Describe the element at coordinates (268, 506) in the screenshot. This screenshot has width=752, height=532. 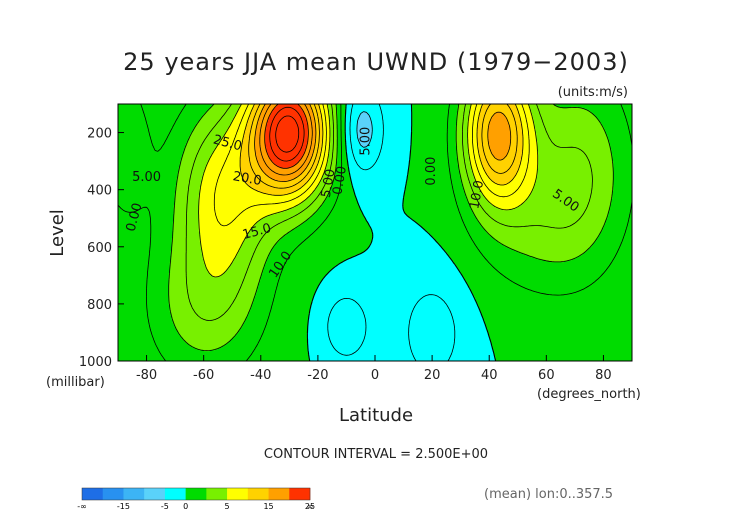
I see `colorbar-label: 15` at that location.